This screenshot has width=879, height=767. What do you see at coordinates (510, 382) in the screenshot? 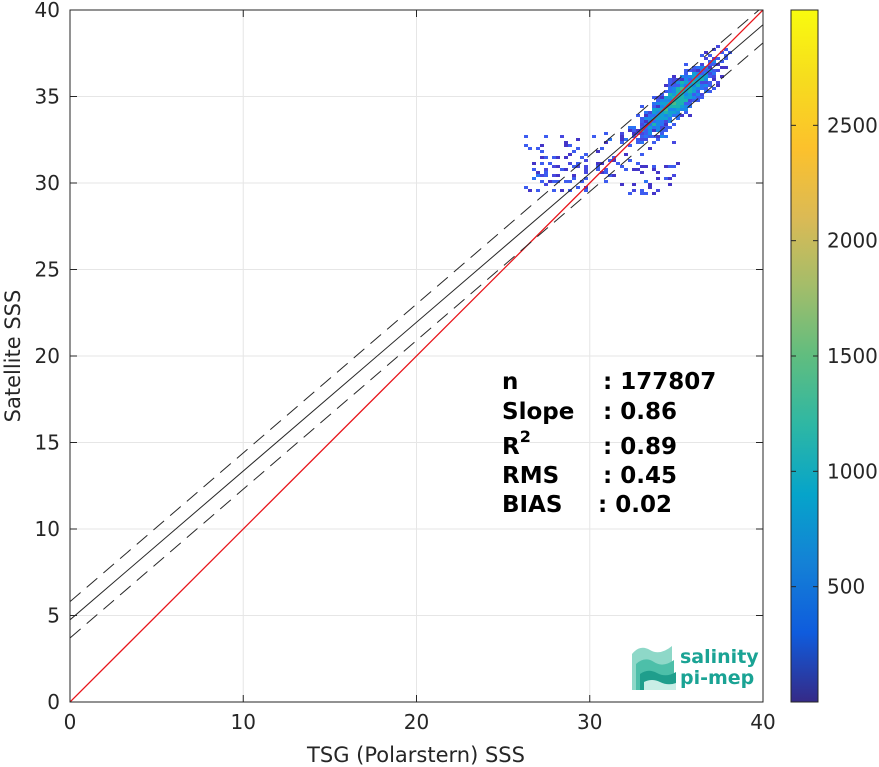
I see `stat-n-label: n` at bounding box center [510, 382].